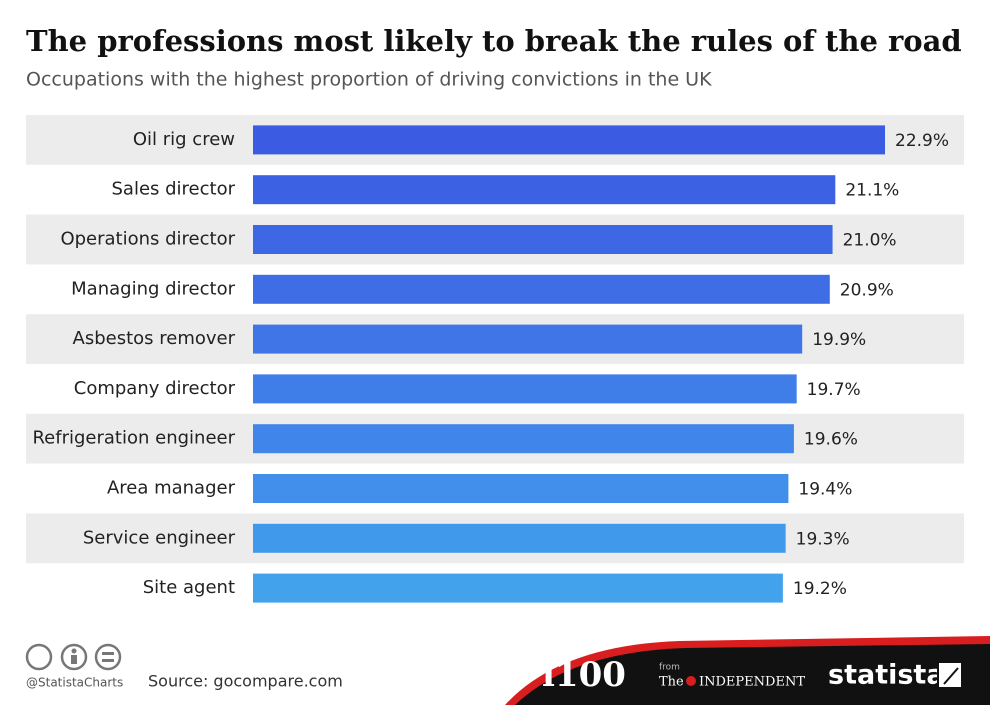 The width and height of the screenshot is (990, 709). I want to click on footer-icons, so click(73, 657).